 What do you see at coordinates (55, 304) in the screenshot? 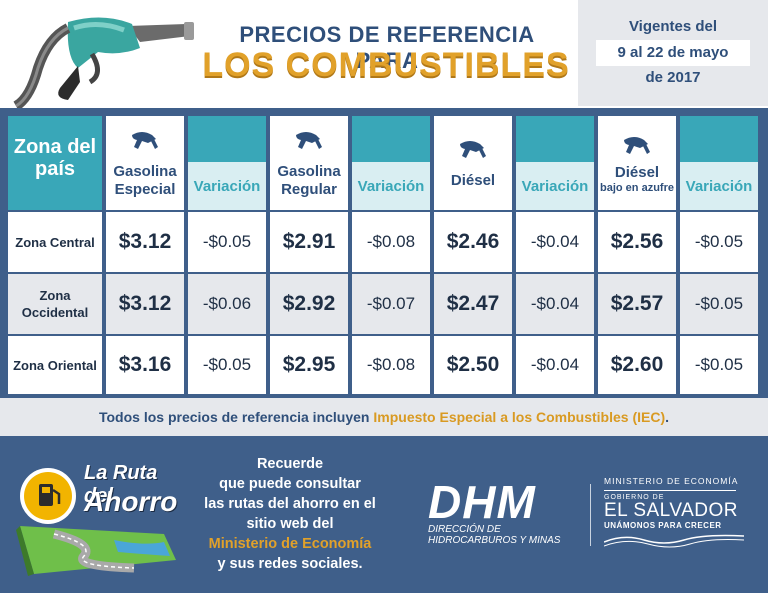
I see `zone-occidental: Zona Occidental` at bounding box center [55, 304].